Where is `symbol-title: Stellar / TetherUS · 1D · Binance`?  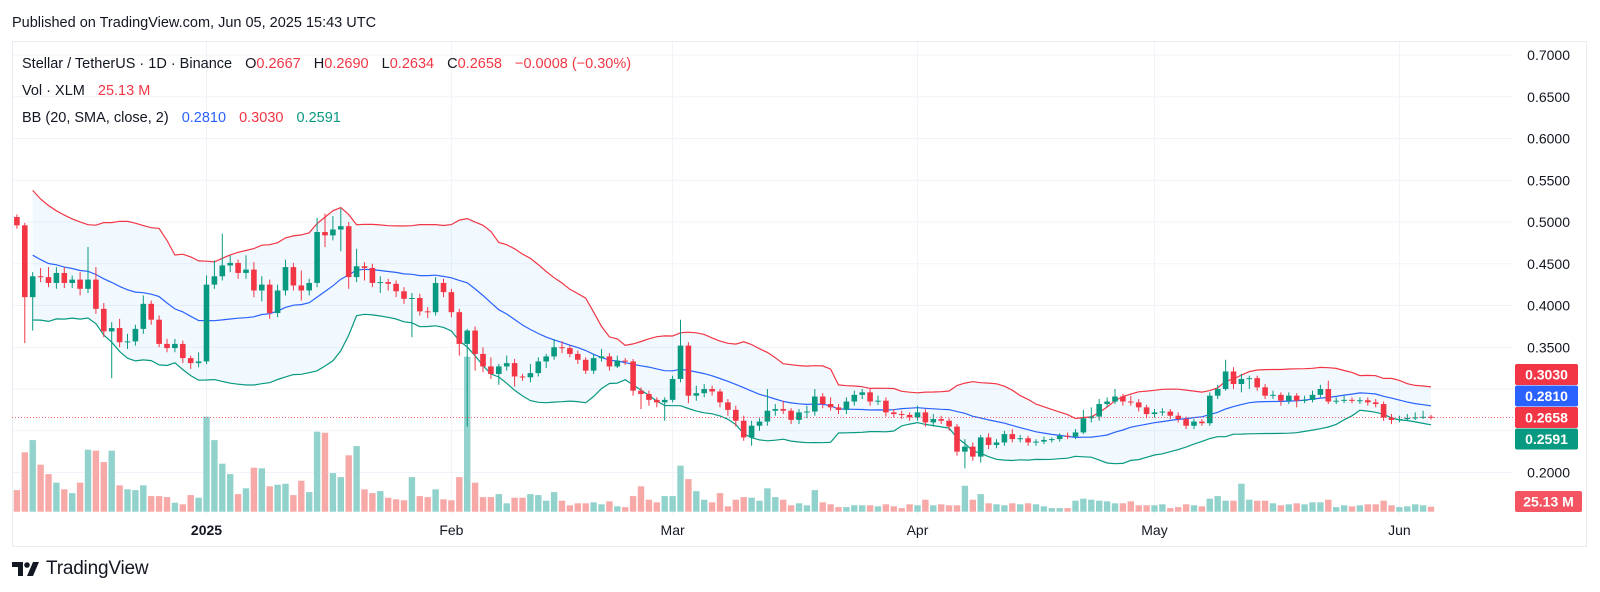 symbol-title: Stellar / TetherUS · 1D · Binance is located at coordinates (127, 64).